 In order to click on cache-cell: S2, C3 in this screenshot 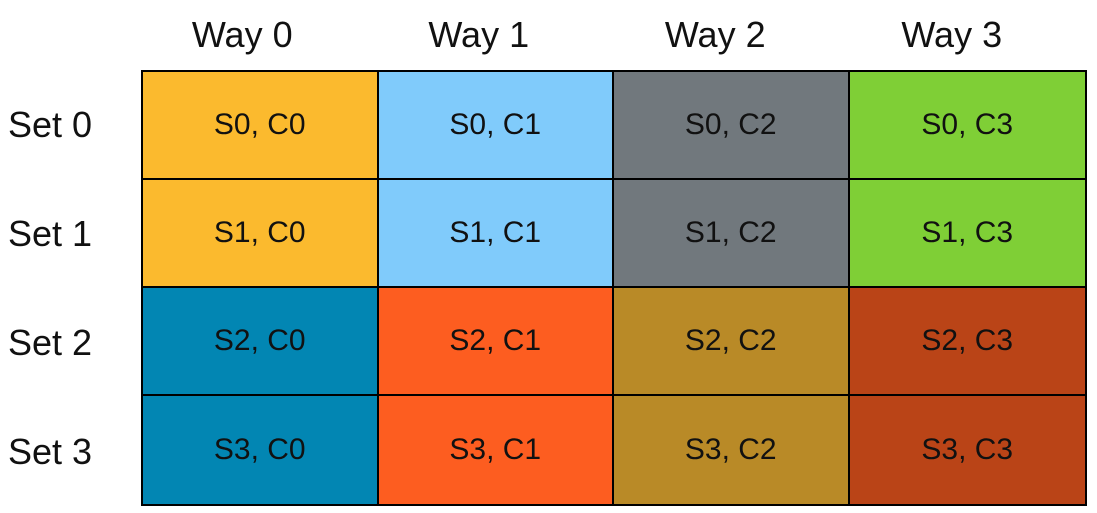, I will do `click(967, 342)`.